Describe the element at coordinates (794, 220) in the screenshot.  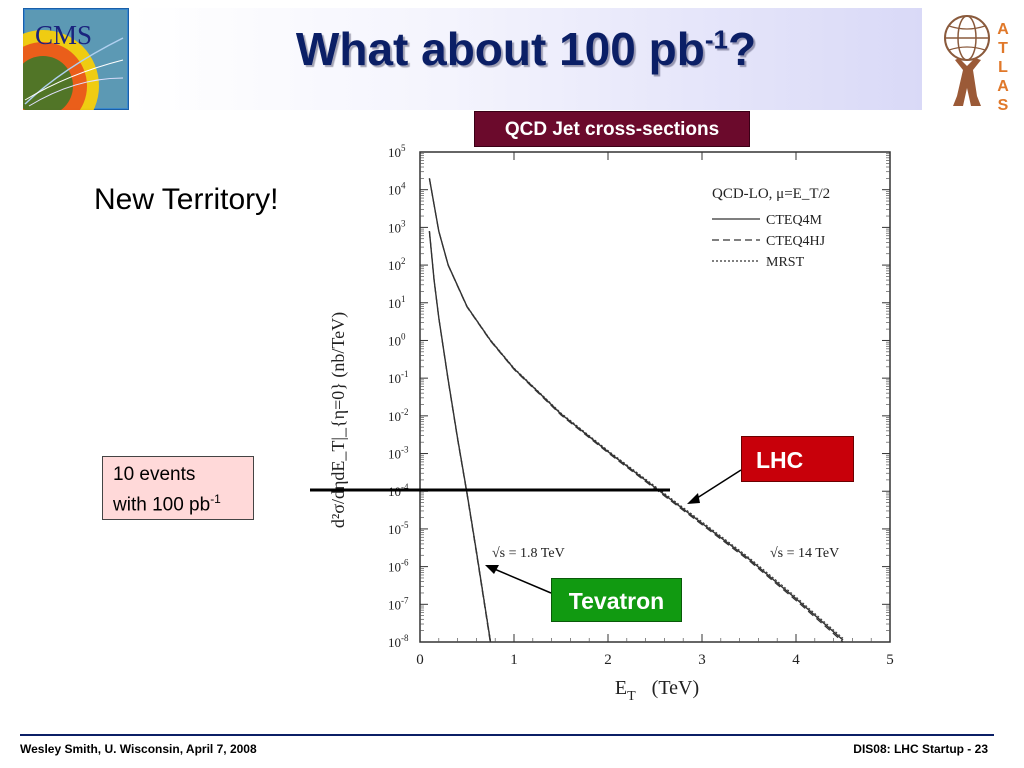
I see `legend-label-cteq4m: CTEQ4M` at that location.